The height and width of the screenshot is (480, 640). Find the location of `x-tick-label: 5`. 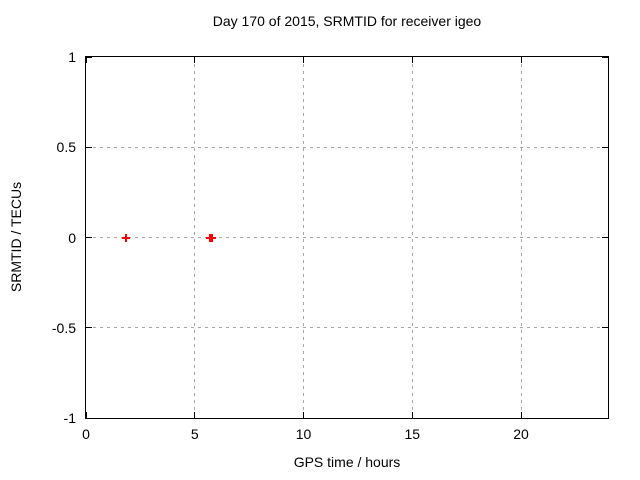

x-tick-label: 5 is located at coordinates (194, 434).